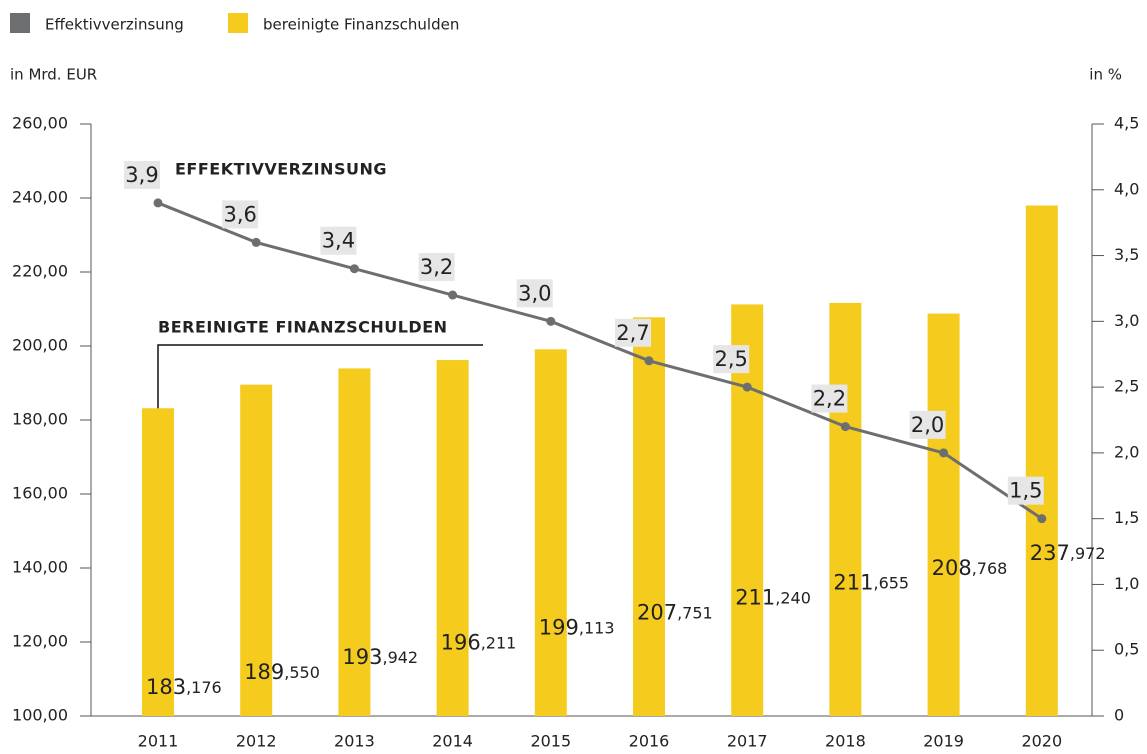 This screenshot has width=1147, height=754. I want to click on bar-value-label: 237,972, so click(1068, 553).